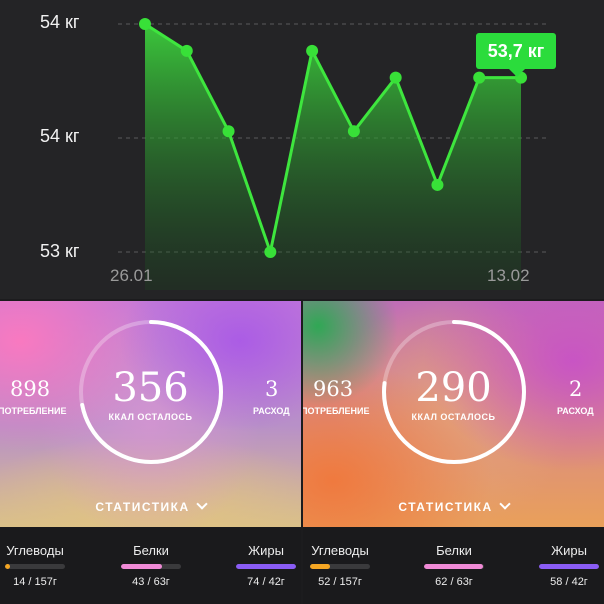 The height and width of the screenshot is (604, 604). I want to click on macro-fats: Жиры 74 / 42г, so click(261, 565).